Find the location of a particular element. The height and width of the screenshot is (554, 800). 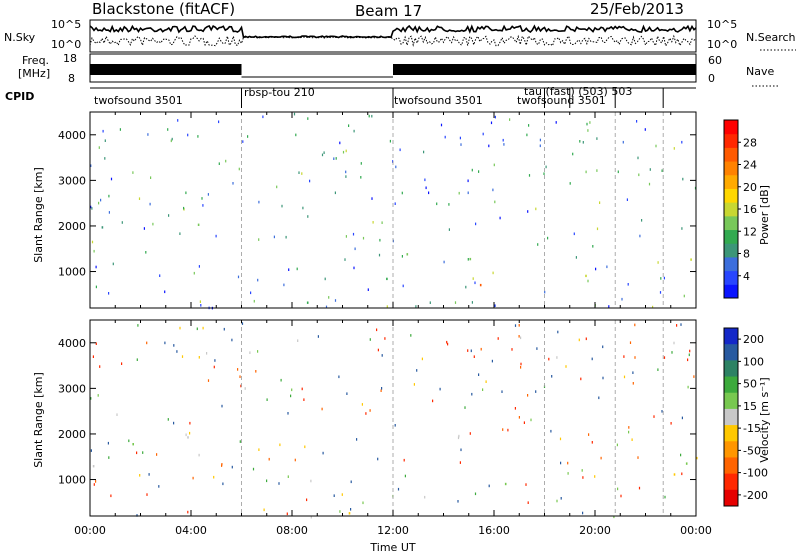

x-tick-label: 20:00 is located at coordinates (595, 530).